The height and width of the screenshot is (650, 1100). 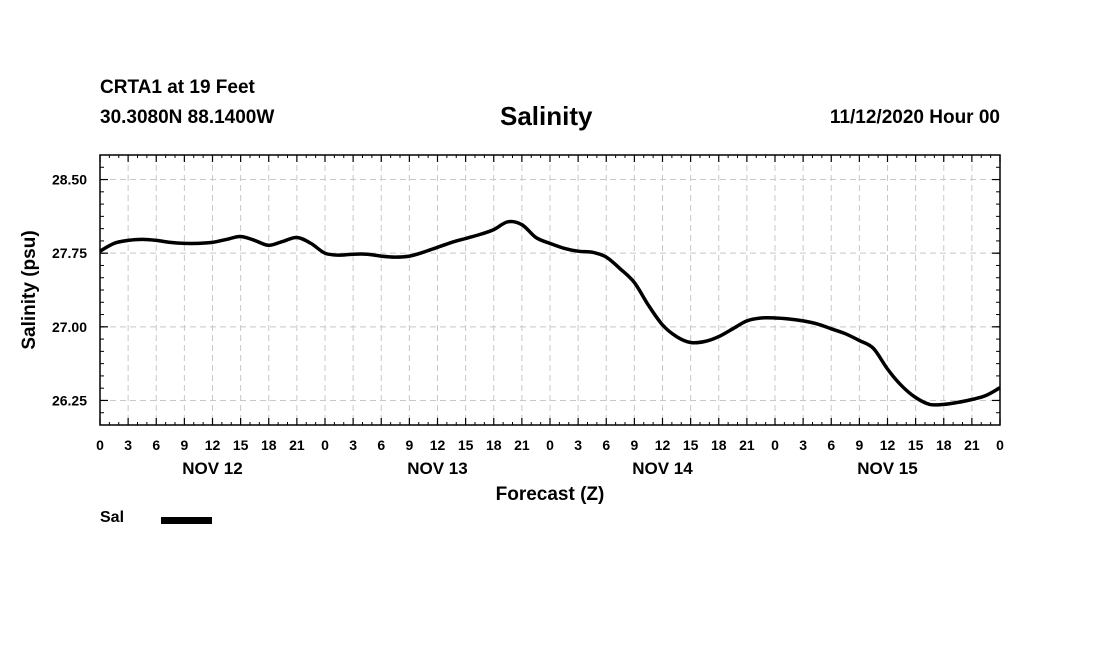 I want to click on legend-swatch, so click(x=186, y=520).